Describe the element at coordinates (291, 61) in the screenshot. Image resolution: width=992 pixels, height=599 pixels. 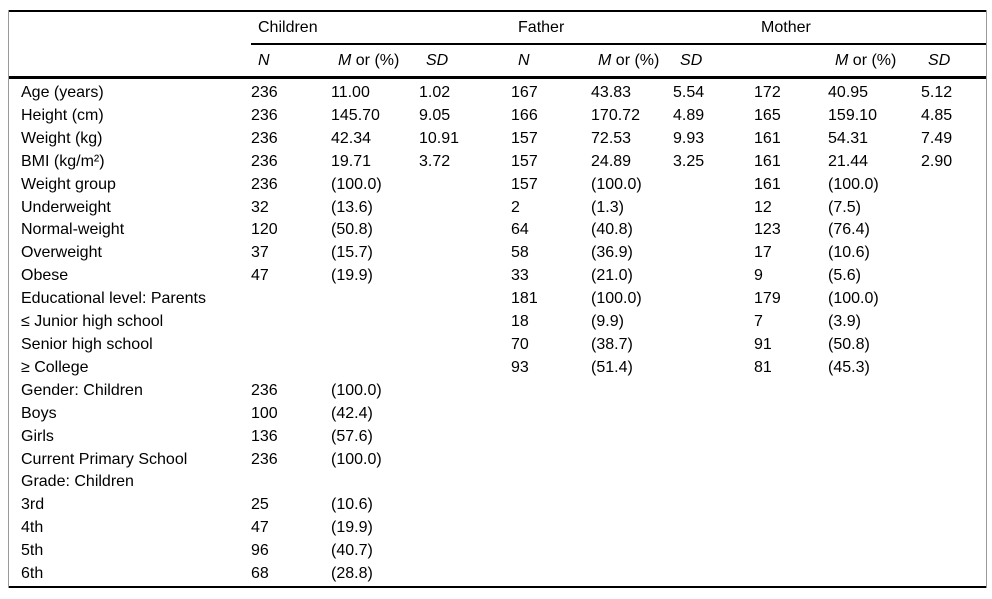
I see `sub-header-children-n: N` at that location.